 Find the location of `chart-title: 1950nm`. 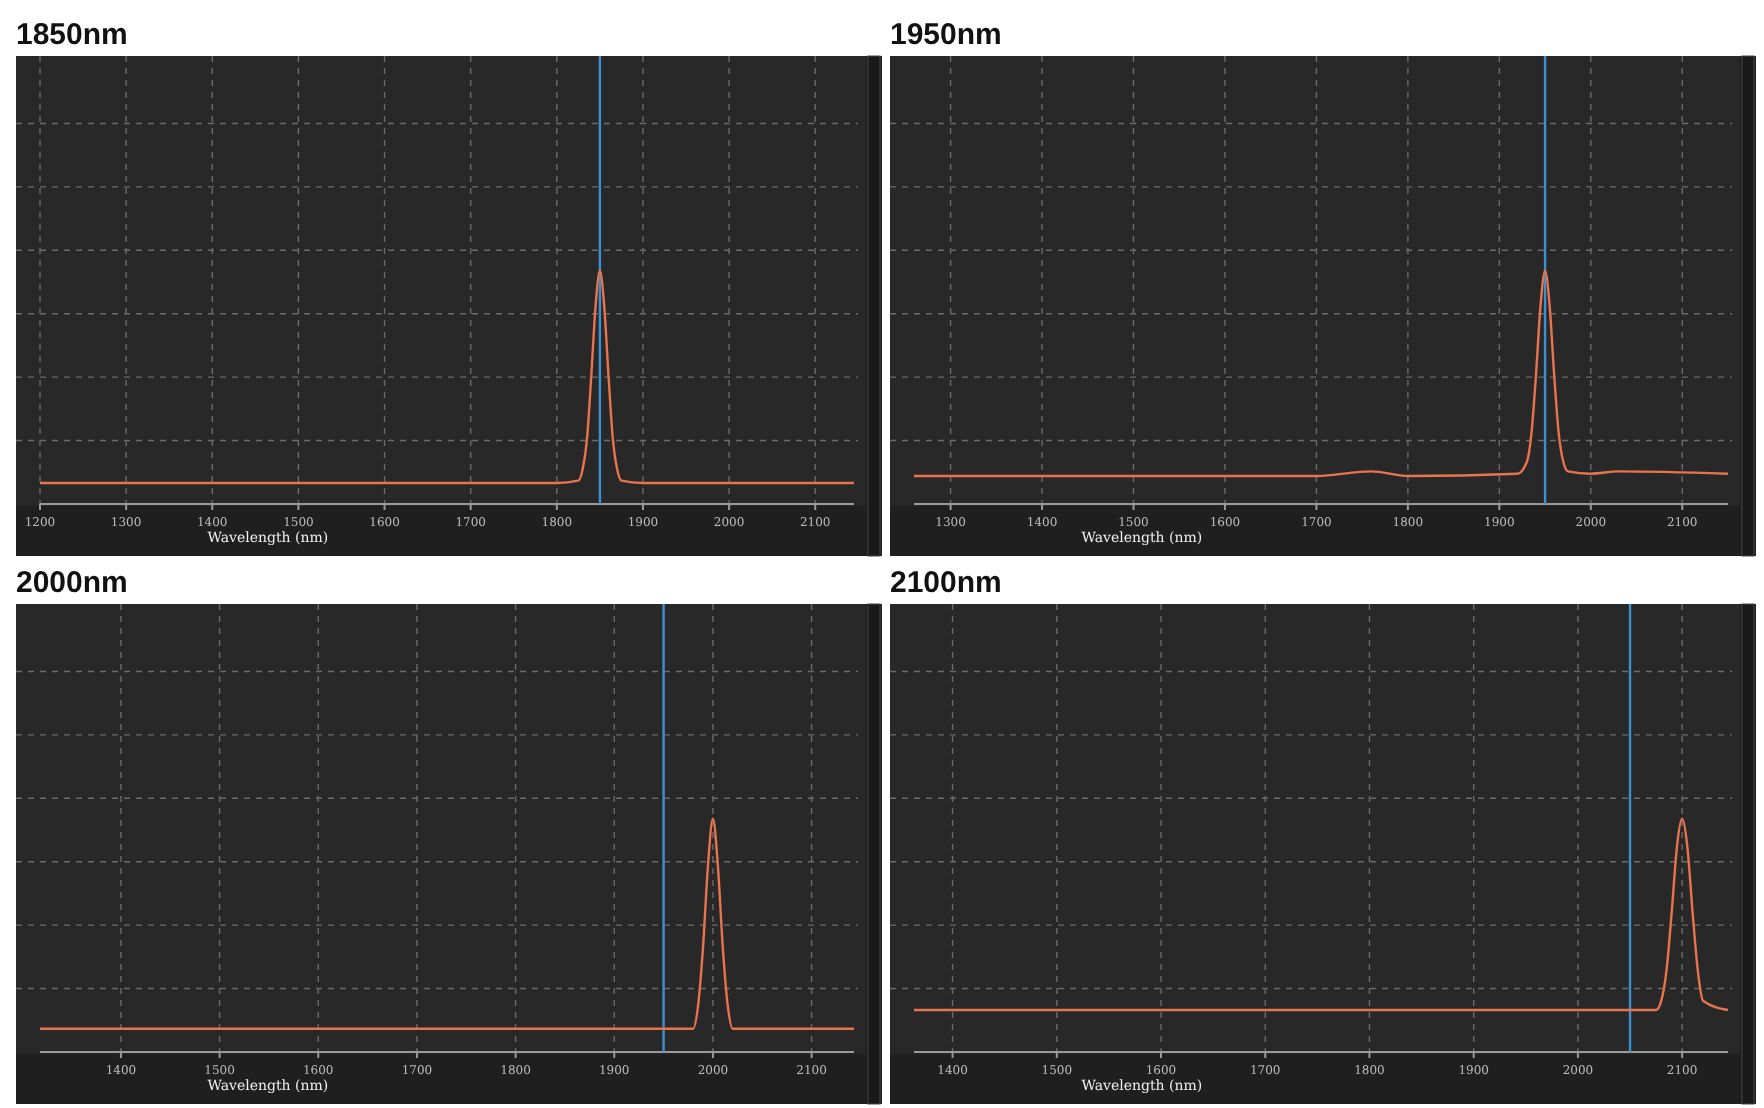

chart-title: 1950nm is located at coordinates (946, 35).